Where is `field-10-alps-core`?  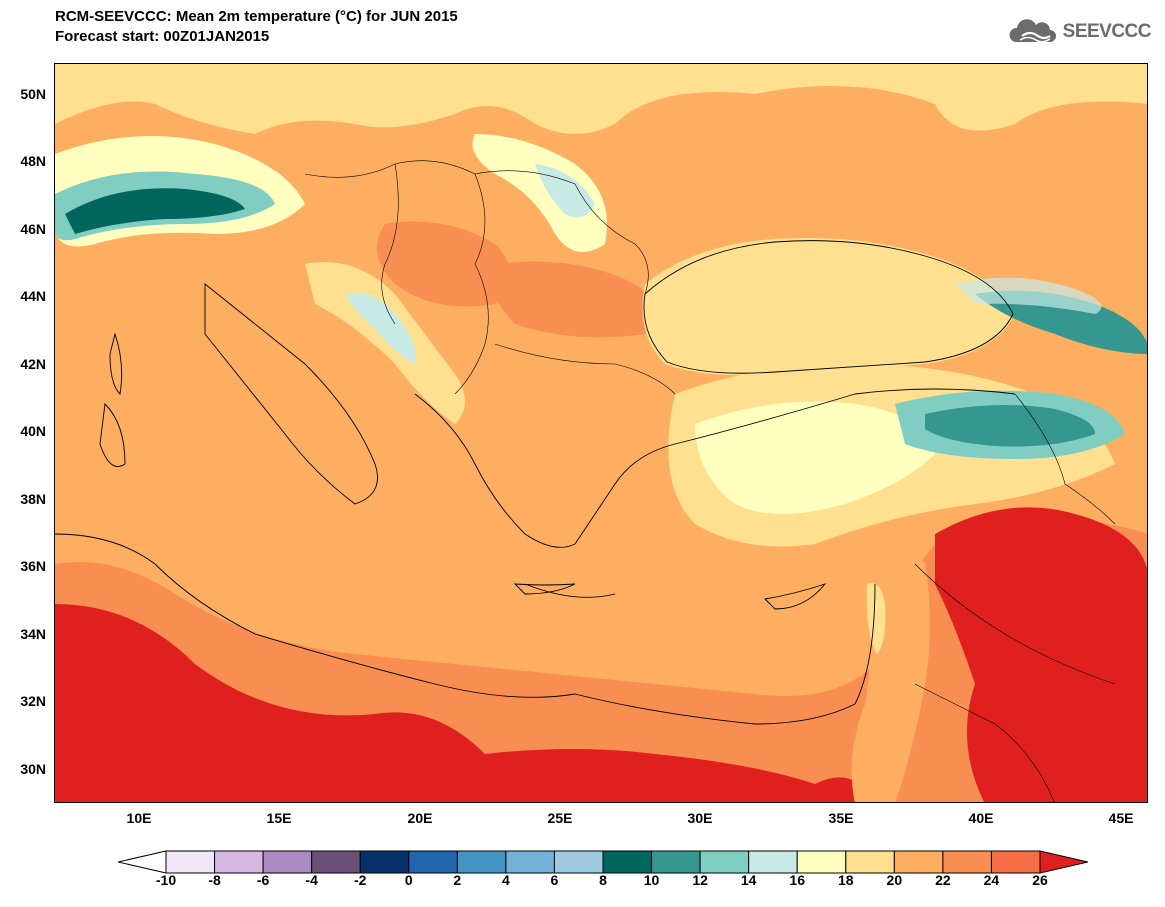
field-10-alps-core is located at coordinates (155, 211).